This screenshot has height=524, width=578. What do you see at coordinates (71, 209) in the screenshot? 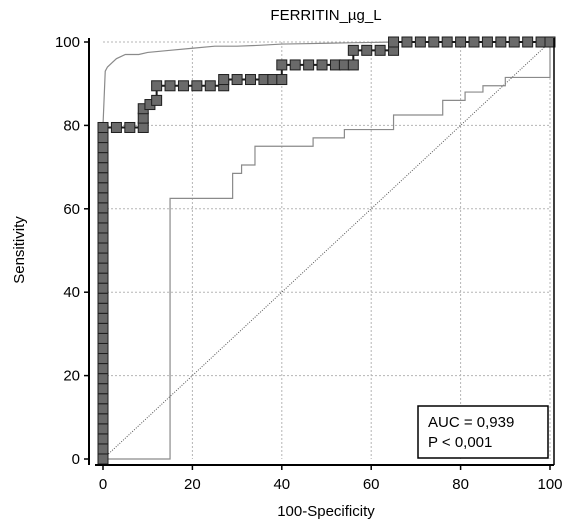
I see `y-tick-label: 60` at bounding box center [71, 209].